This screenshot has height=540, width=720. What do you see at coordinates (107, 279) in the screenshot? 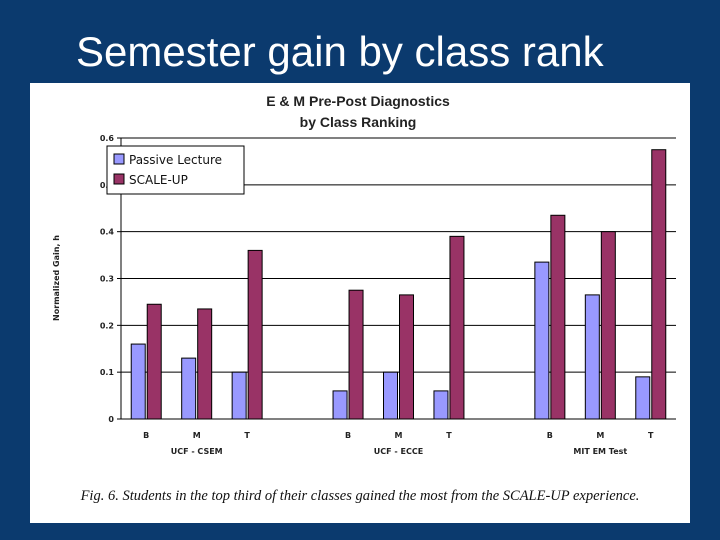
I see `y-tick-label: 0.3` at bounding box center [107, 279].